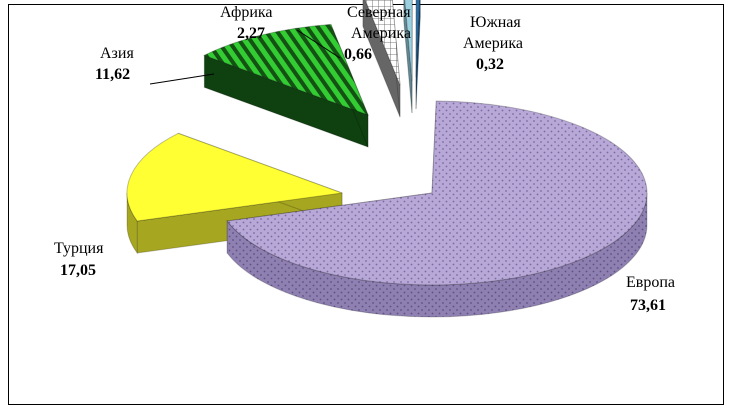  What do you see at coordinates (245, 57) in the screenshot?
I see `leader-lines` at bounding box center [245, 57].